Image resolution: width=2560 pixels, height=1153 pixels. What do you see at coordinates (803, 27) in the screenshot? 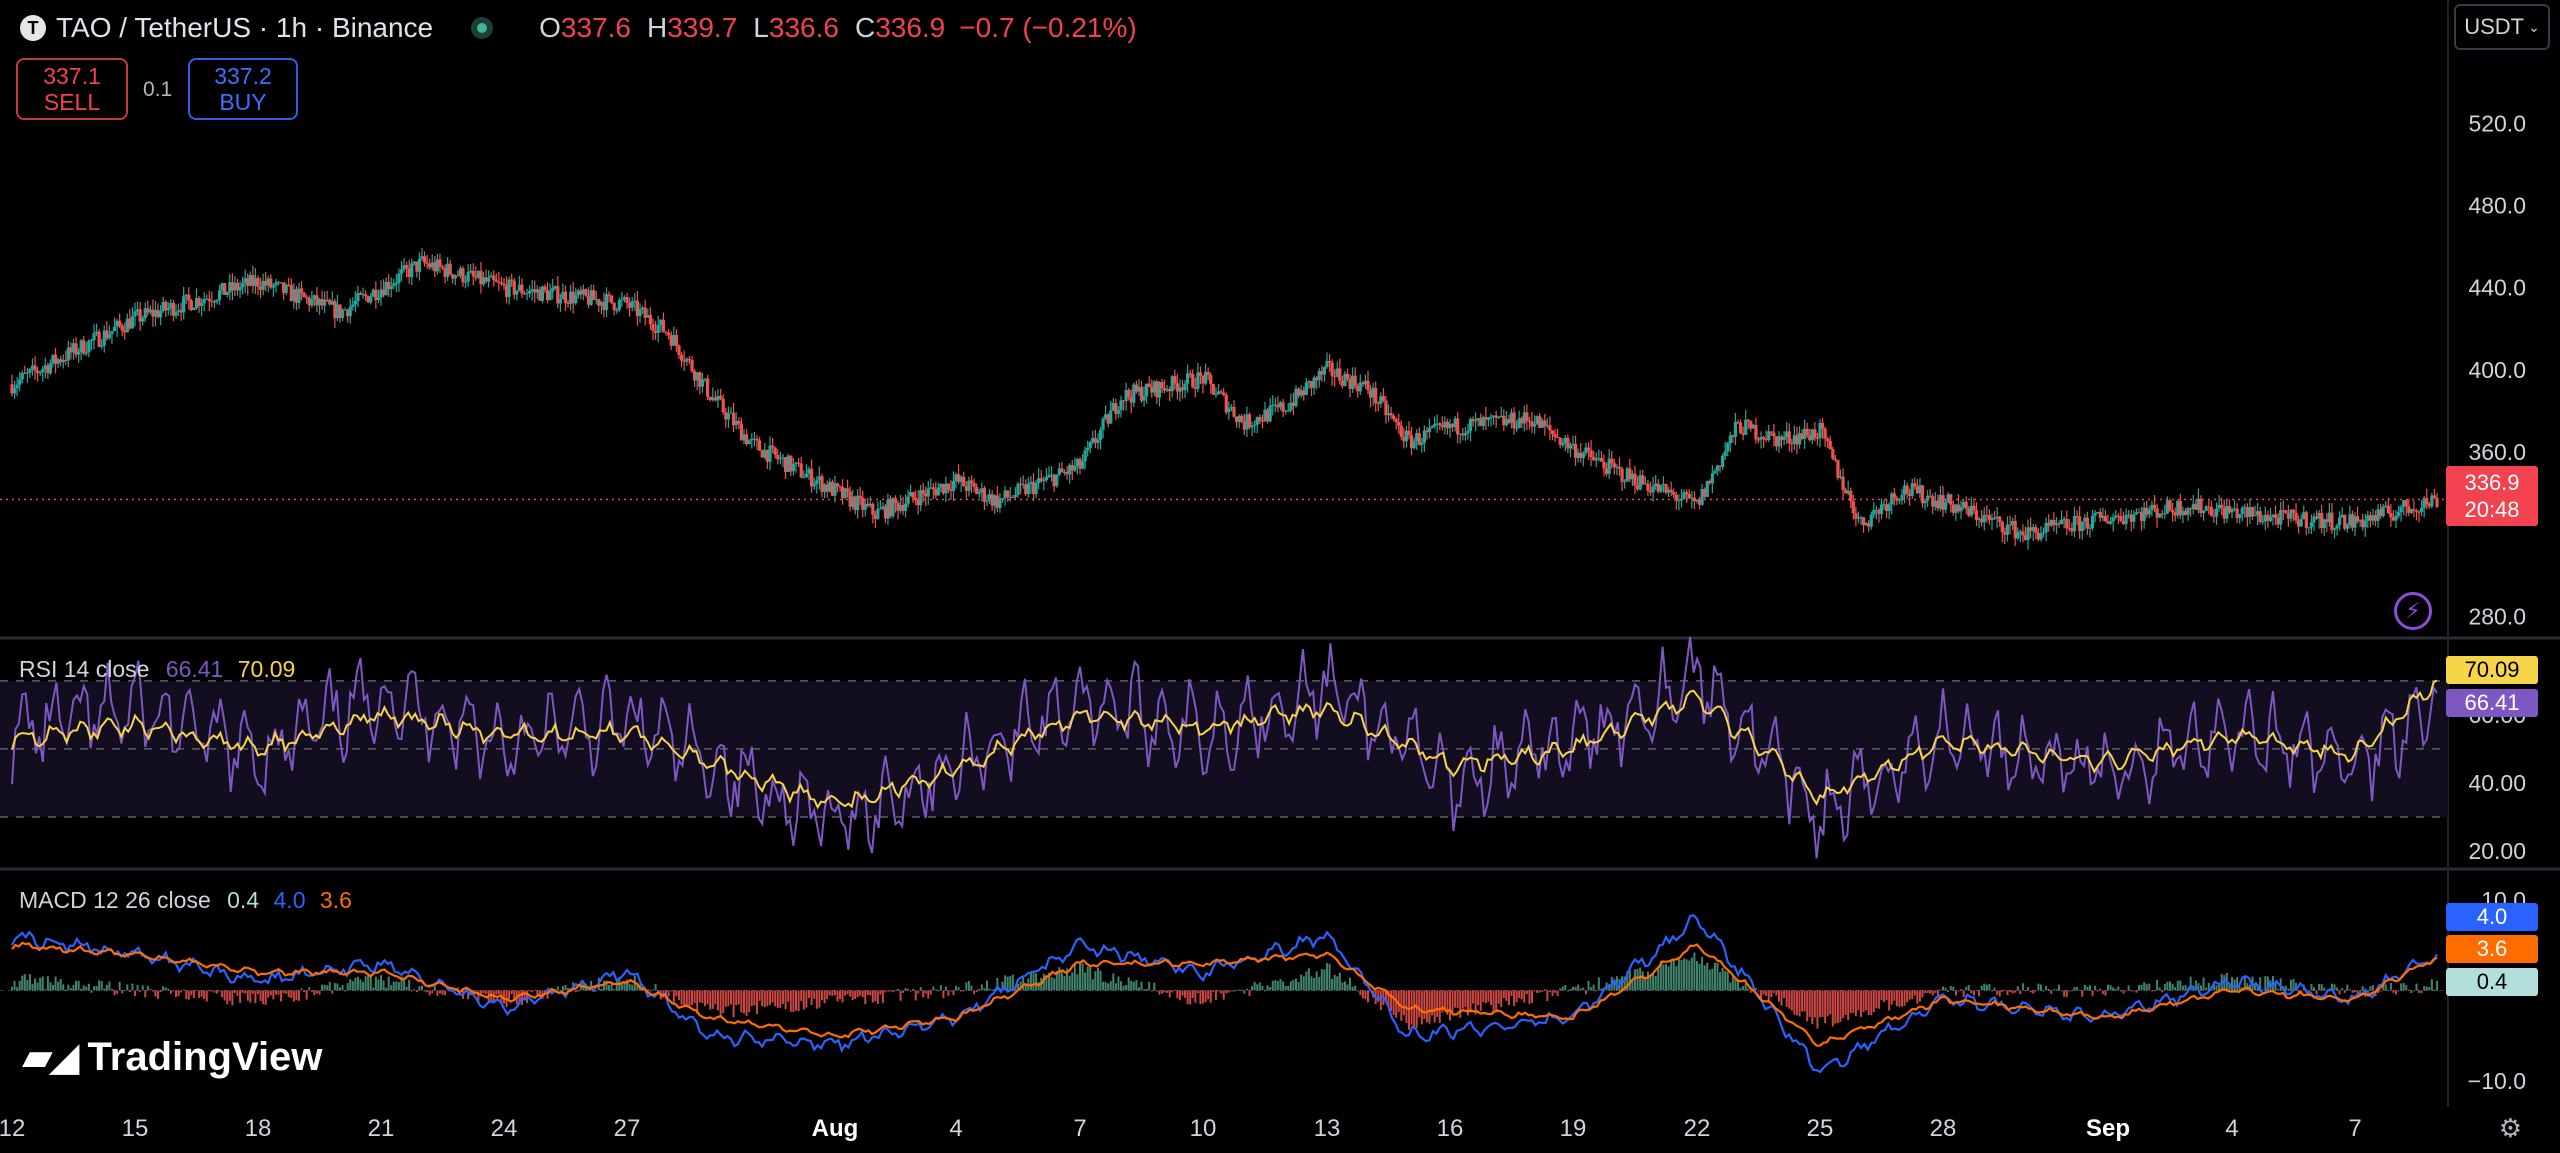
I see `ohlc-low-value: 336.6` at bounding box center [803, 27].